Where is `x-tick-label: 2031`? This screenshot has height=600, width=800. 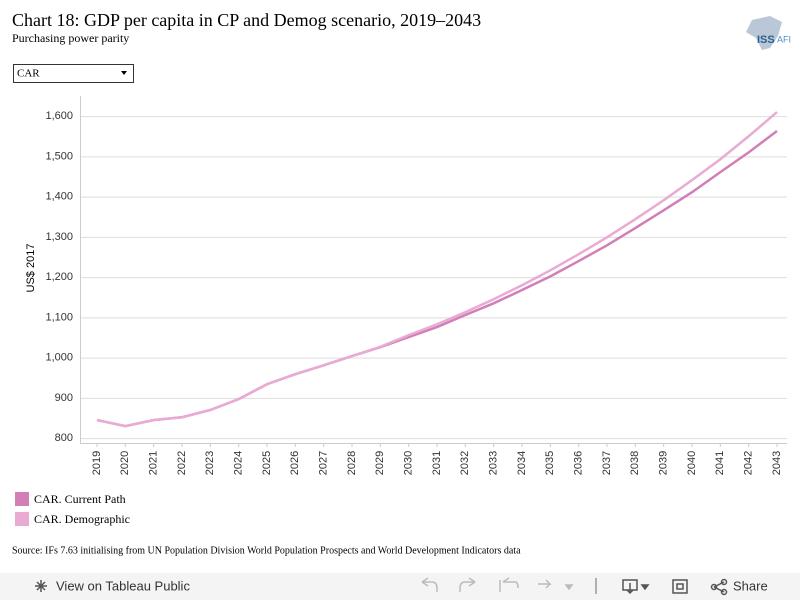
x-tick-label: 2031 is located at coordinates (437, 463).